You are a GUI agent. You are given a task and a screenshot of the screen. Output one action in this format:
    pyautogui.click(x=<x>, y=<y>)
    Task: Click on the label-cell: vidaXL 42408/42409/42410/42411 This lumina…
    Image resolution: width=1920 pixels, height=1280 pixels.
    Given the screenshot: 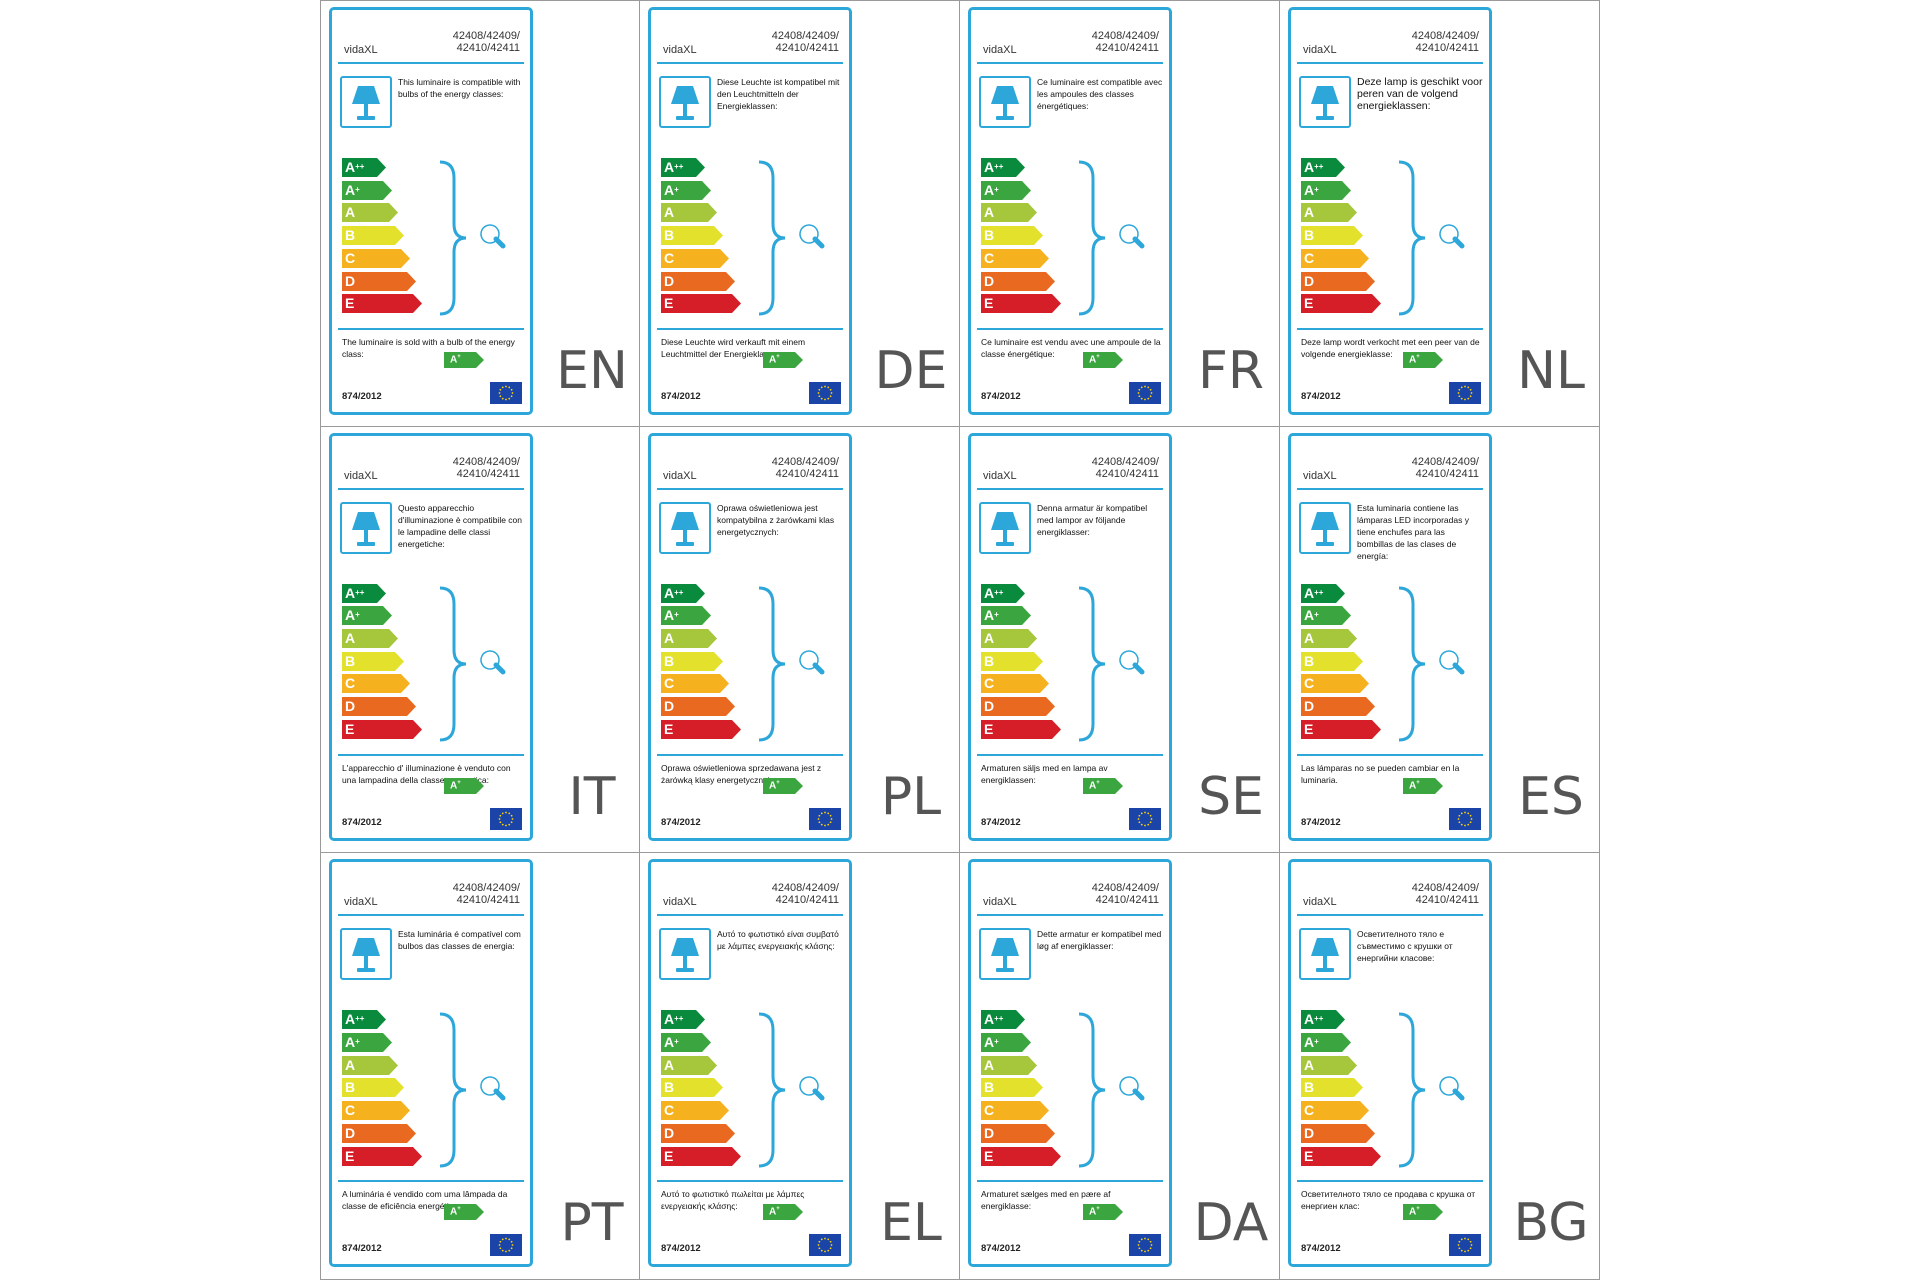 What is the action you would take?
    pyautogui.click(x=480, y=213)
    